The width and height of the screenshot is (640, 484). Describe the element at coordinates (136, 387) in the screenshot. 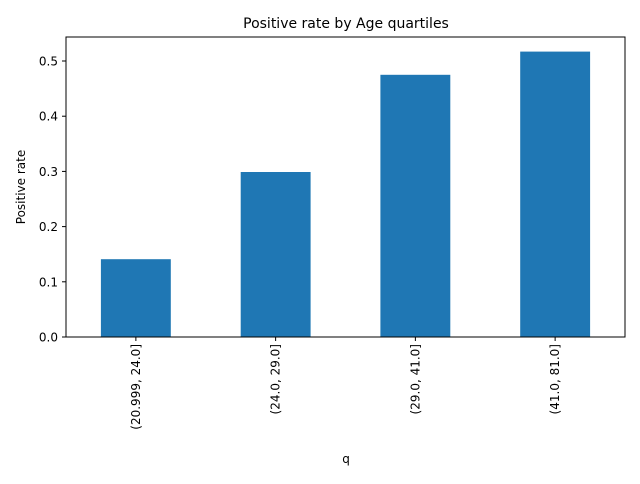

I see `x-tick-label: (20.999, 24.0]` at that location.